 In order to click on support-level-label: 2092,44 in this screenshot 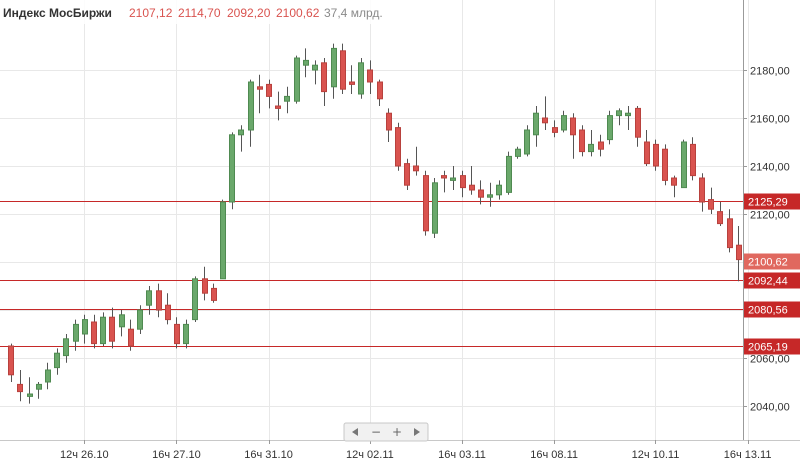, I will do `click(772, 280)`.